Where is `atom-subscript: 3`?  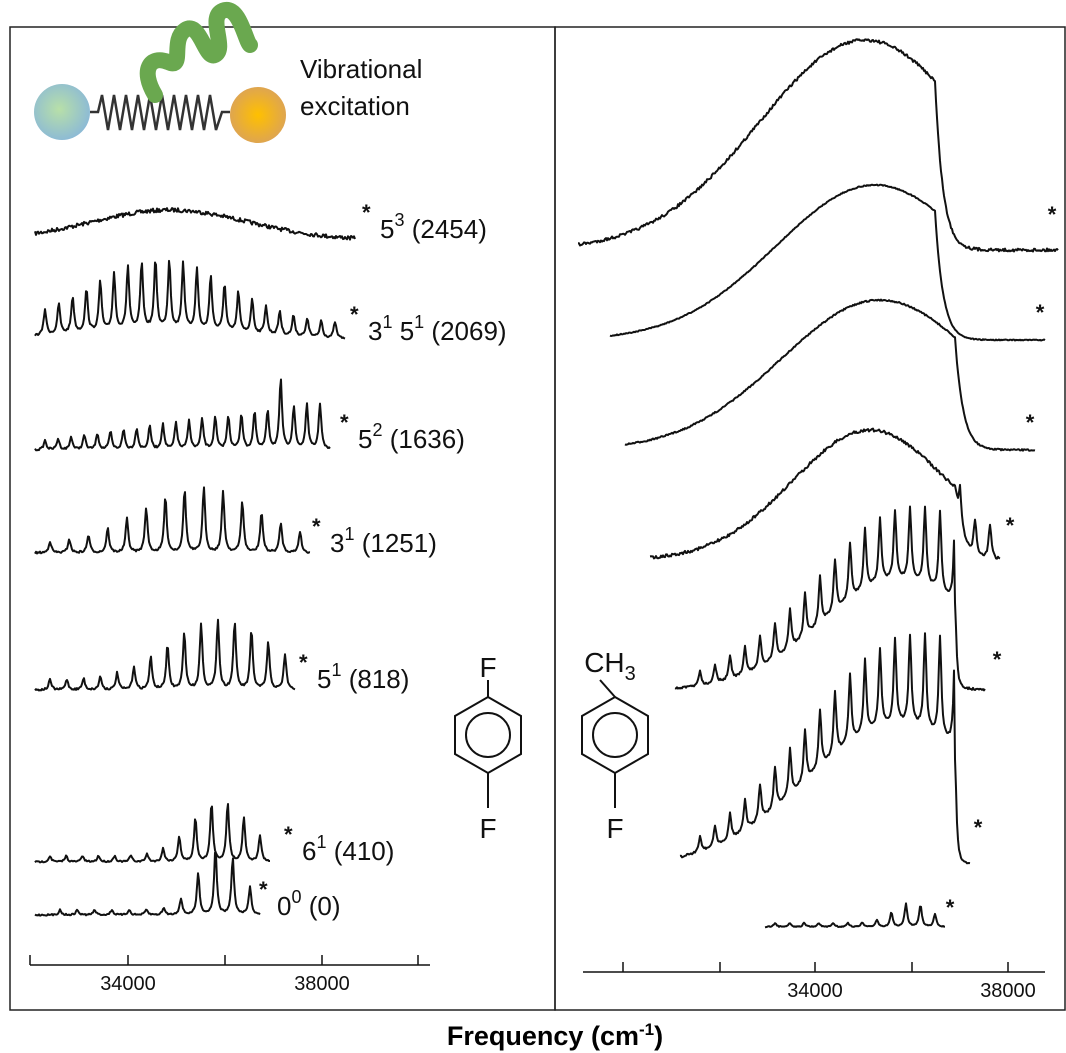 atom-subscript: 3 is located at coordinates (630, 674).